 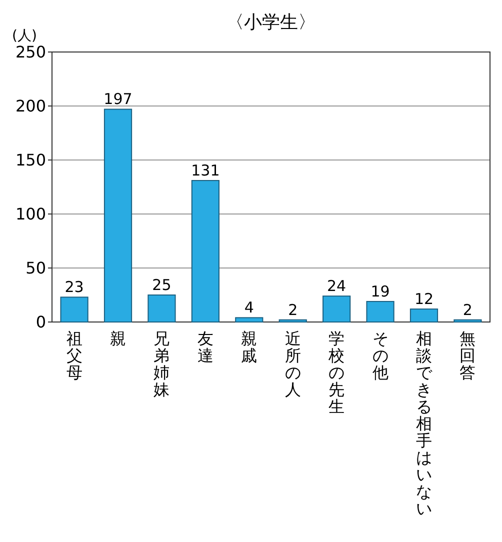 I want to click on x-tick-label: 親戚, so click(x=249, y=347).